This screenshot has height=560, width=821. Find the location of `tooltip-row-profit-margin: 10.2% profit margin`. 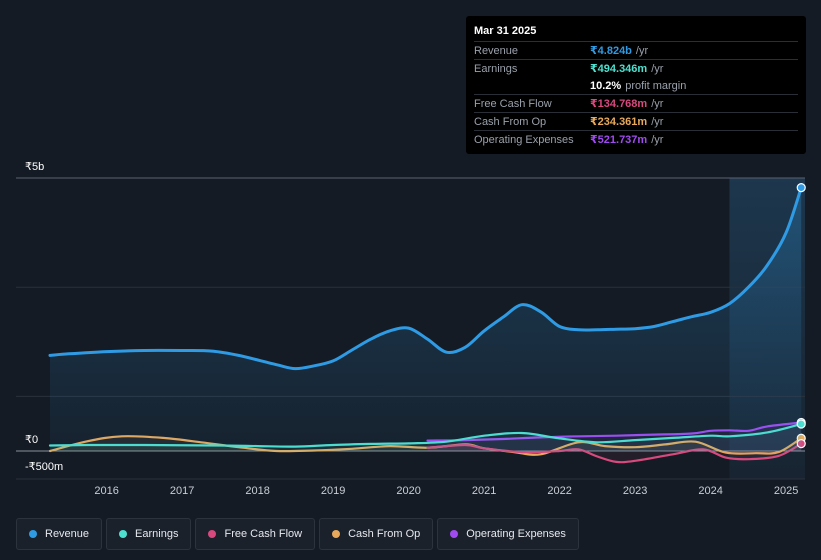

tooltip-row-profit-margin: 10.2% profit margin is located at coordinates (636, 85).